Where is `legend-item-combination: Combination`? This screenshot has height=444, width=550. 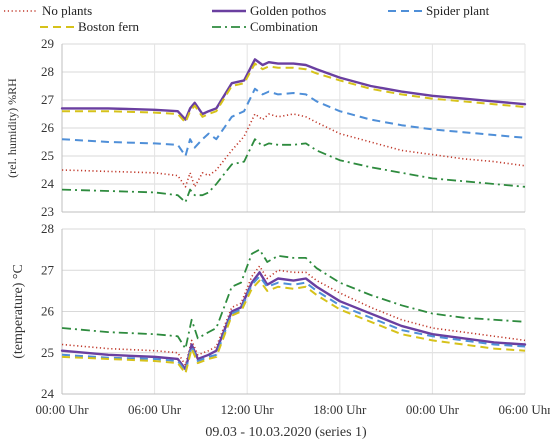
legend-item-combination: Combination is located at coordinates (265, 26).